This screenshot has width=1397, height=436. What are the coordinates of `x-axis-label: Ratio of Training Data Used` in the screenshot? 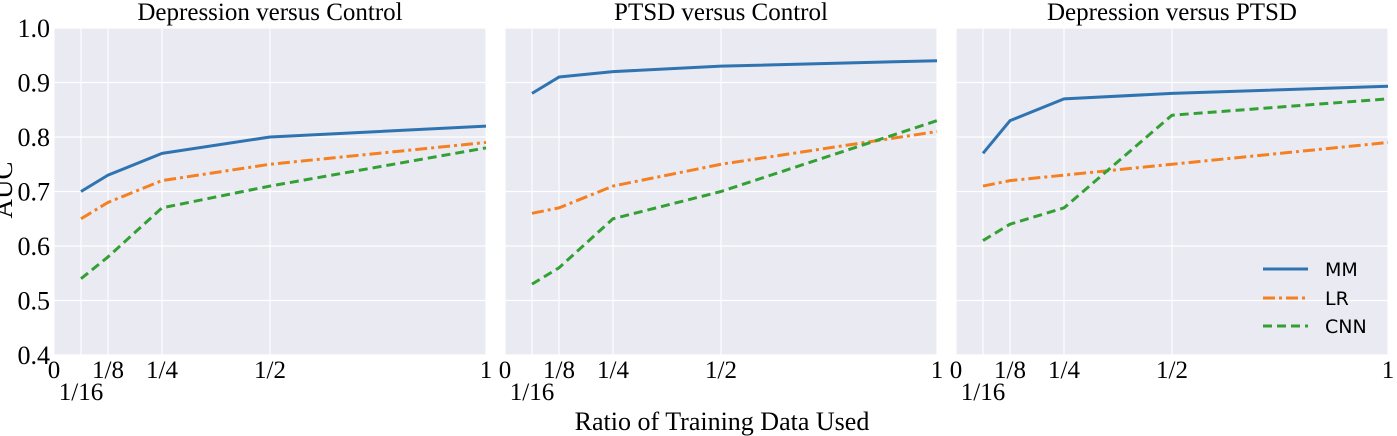 It's located at (722, 421).